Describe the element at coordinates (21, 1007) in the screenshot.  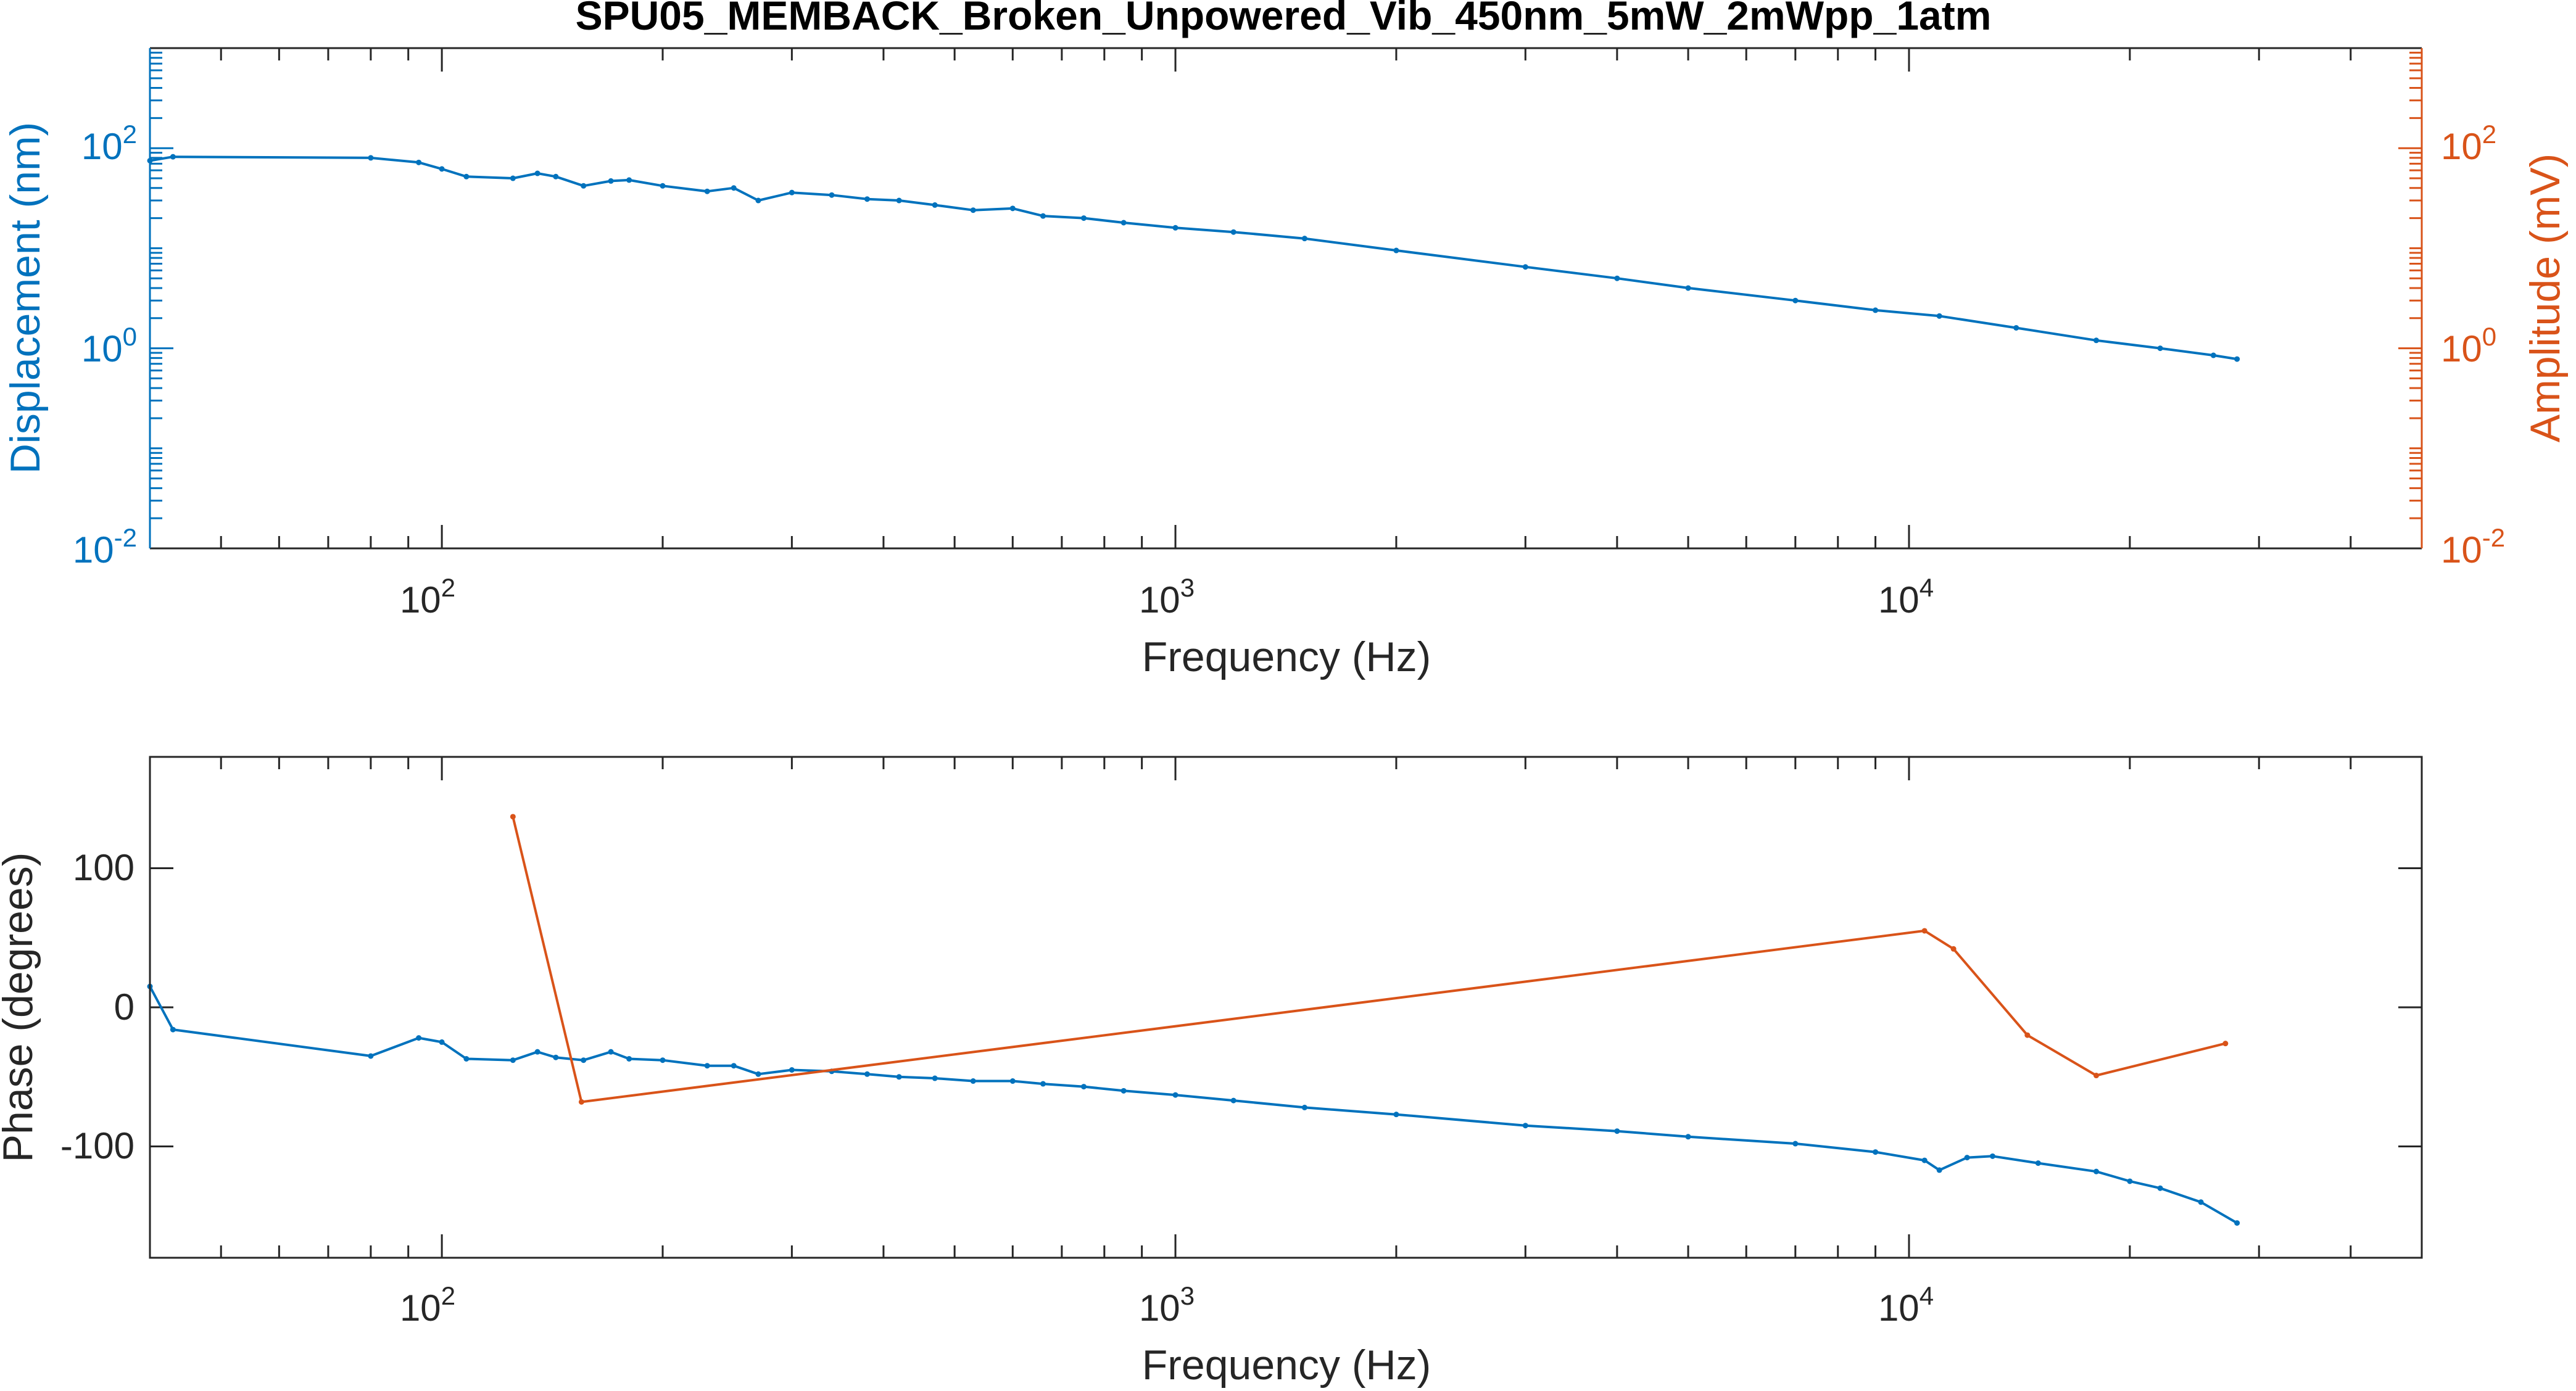
I see `phase-ylabel: Phase (degrees)` at that location.